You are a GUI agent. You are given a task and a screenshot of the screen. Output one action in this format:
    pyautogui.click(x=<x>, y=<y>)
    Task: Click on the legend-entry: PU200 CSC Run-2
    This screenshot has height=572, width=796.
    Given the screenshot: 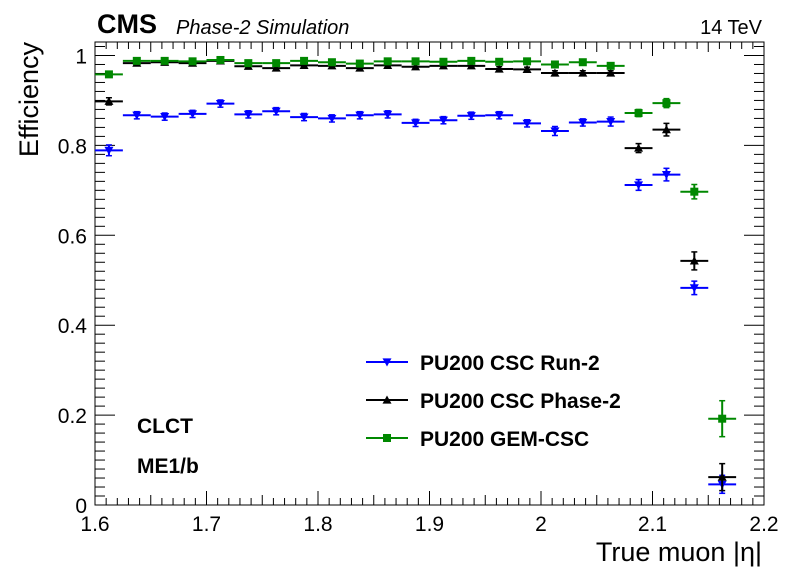 What is the action you would take?
    pyautogui.click(x=483, y=363)
    